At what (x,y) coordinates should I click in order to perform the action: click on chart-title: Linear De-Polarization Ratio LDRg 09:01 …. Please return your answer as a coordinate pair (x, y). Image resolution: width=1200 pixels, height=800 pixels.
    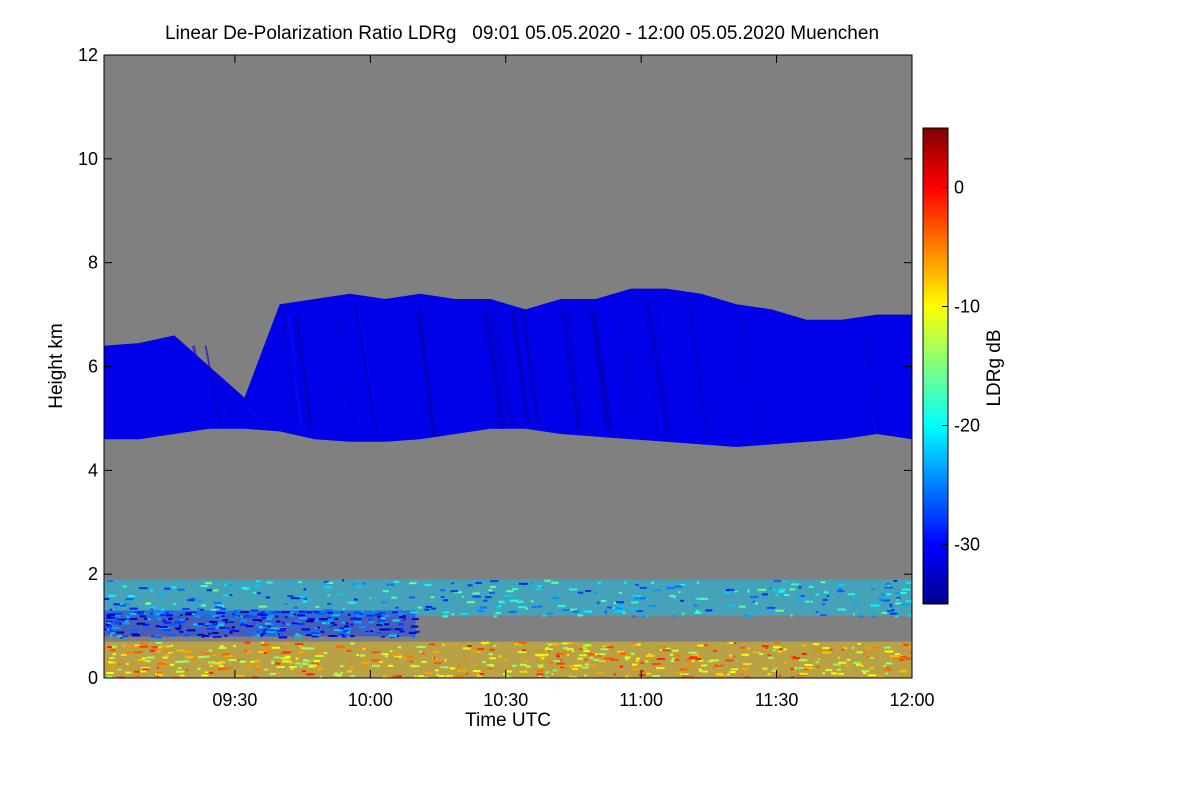
    Looking at the image, I should click on (522, 33).